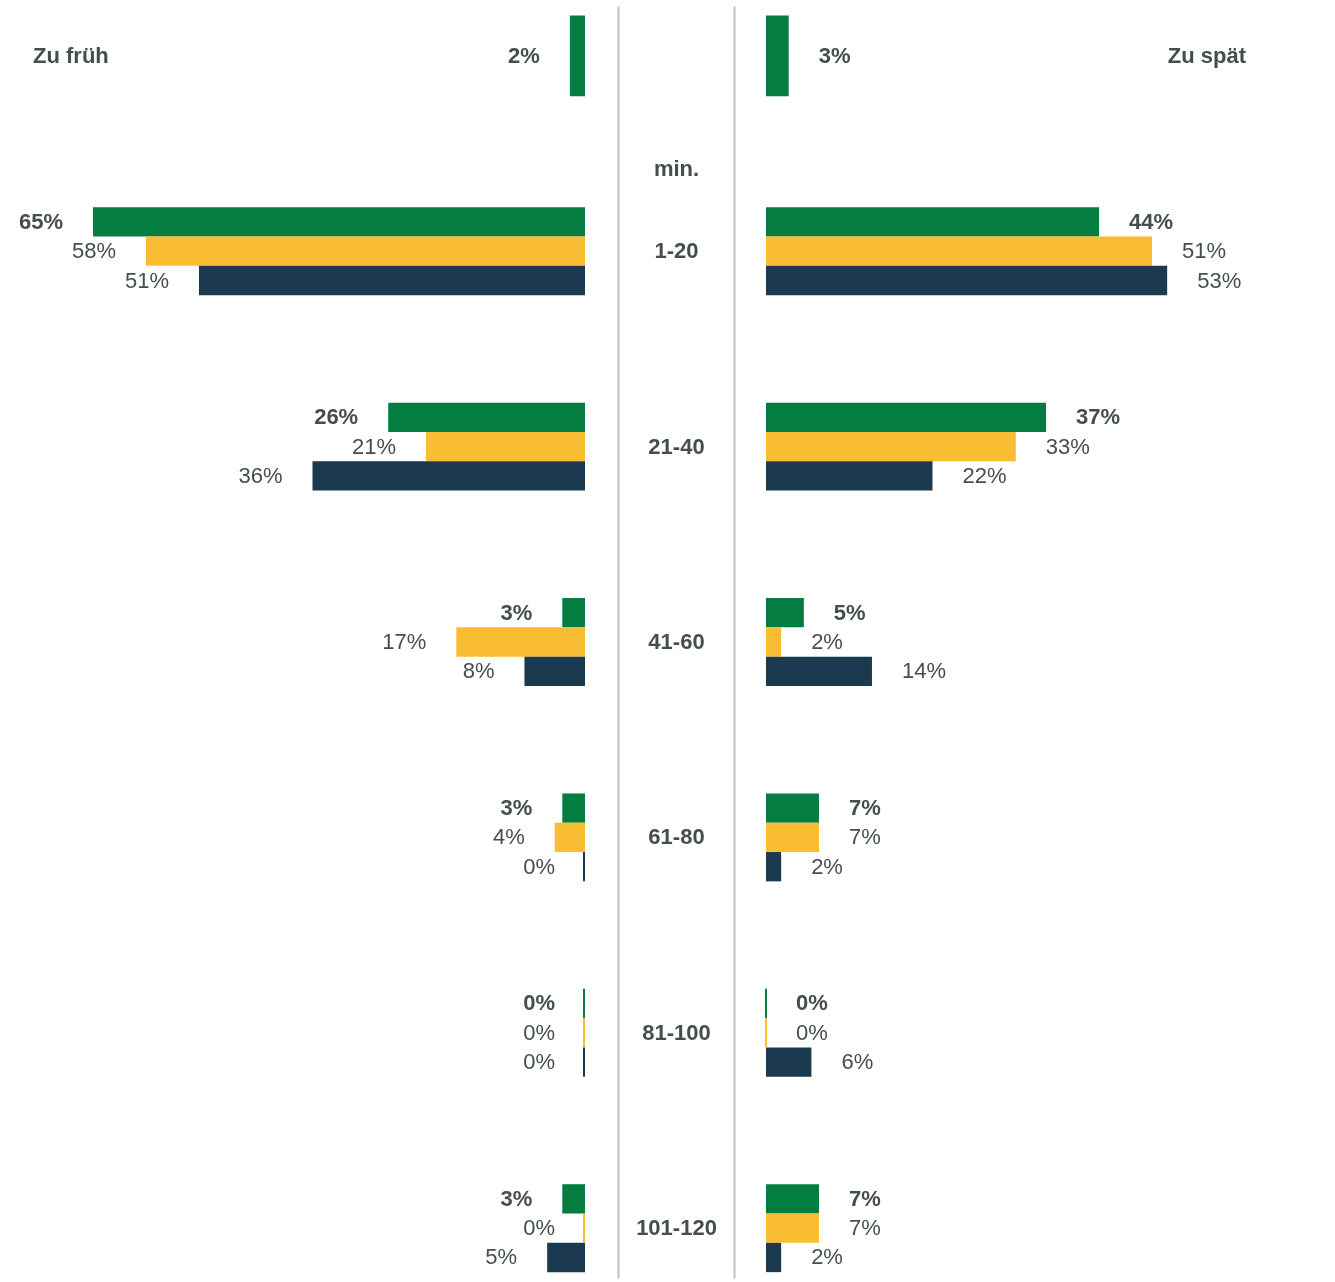 Image resolution: width=1335 pixels, height=1282 pixels. What do you see at coordinates (676, 1032) in the screenshot?
I see `y-tick-label: 81-100` at bounding box center [676, 1032].